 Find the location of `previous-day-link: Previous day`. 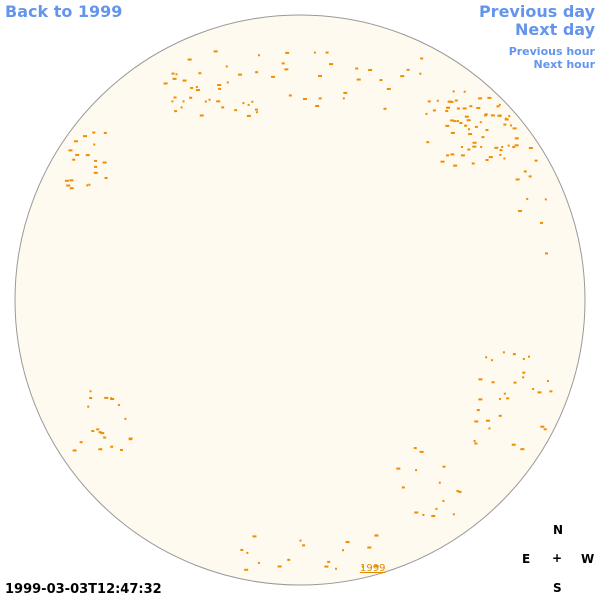

previous-day-link: Previous day is located at coordinates (536, 11).